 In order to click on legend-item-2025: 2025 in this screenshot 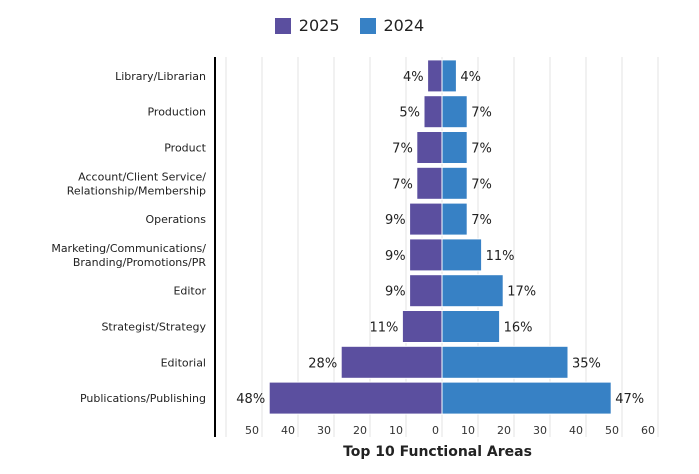, I will do `click(307, 25)`.